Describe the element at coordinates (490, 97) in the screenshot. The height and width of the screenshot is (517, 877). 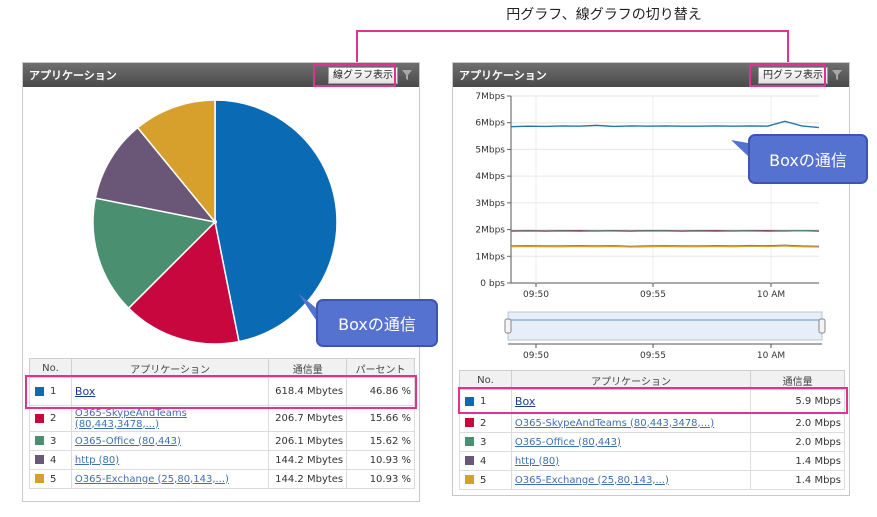
I see `y-tick-label: 7Mbps` at that location.